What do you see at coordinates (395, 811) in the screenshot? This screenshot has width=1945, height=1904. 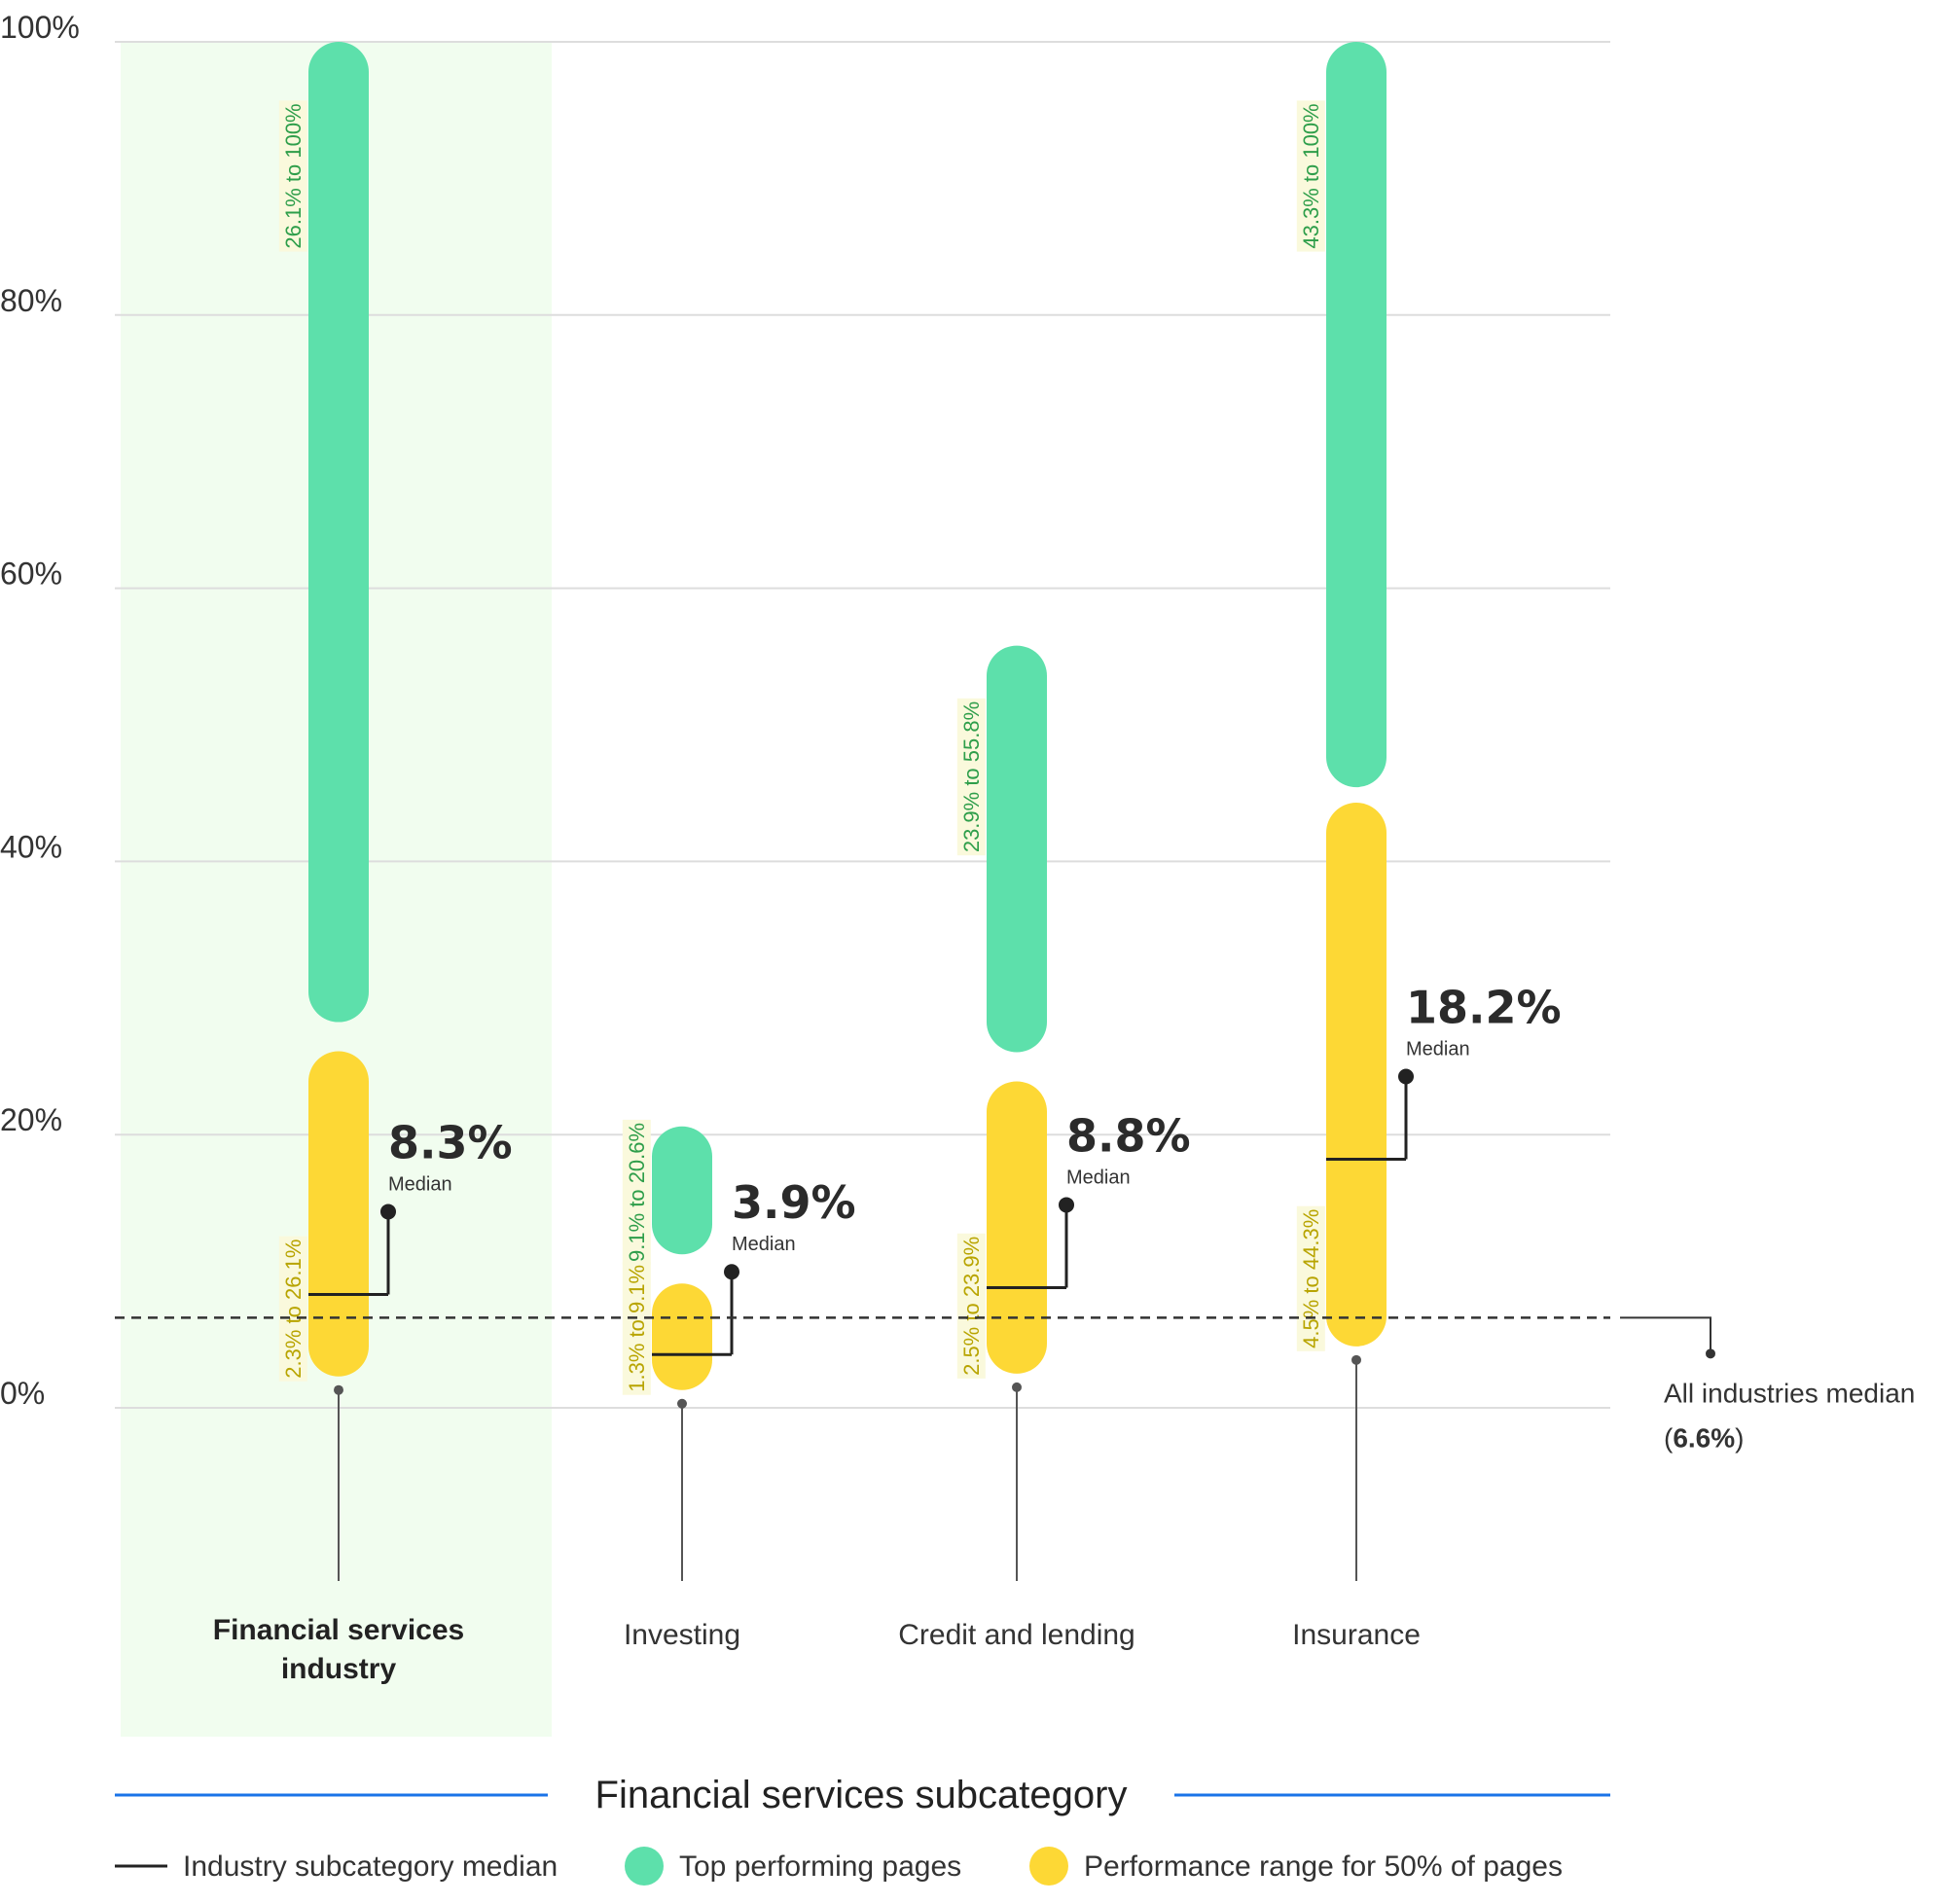 I see `category-group: 26.1% to 100% 2.3% to 26.1% 8.3% Median` at bounding box center [395, 811].